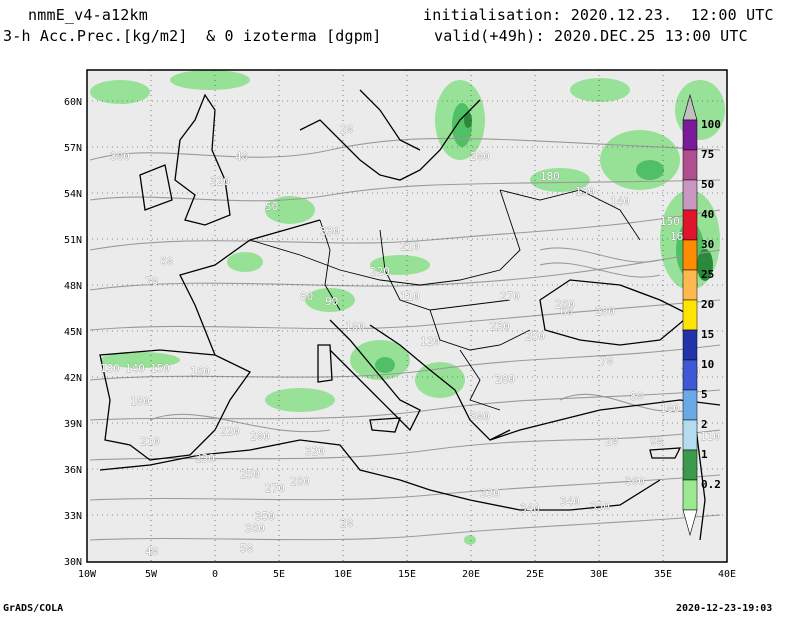 This screenshot has height=618, width=800. Describe the element at coordinates (707, 334) in the screenshot. I see `colorbar-label: 15` at that location.